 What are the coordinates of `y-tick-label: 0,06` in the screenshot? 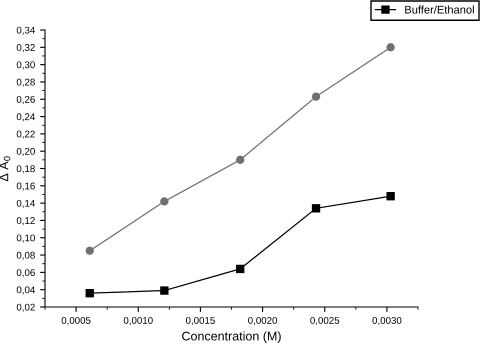 It's located at (25, 273).